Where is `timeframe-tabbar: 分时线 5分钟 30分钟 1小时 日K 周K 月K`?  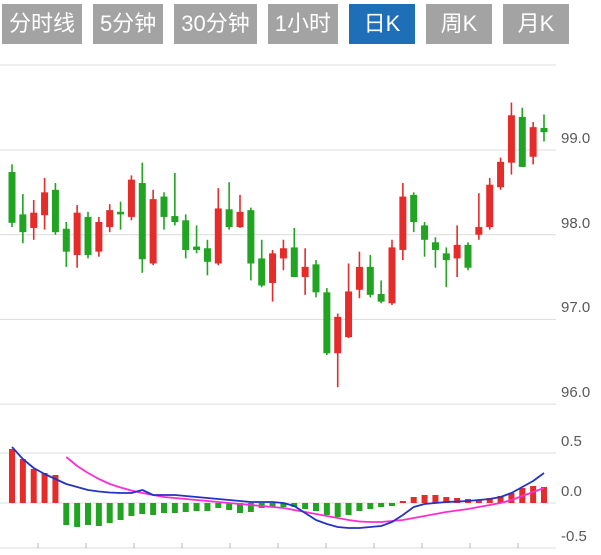
timeframe-tabbar: 分时线 5分钟 30分钟 1小时 日K 周K 月K is located at coordinates (285, 24).